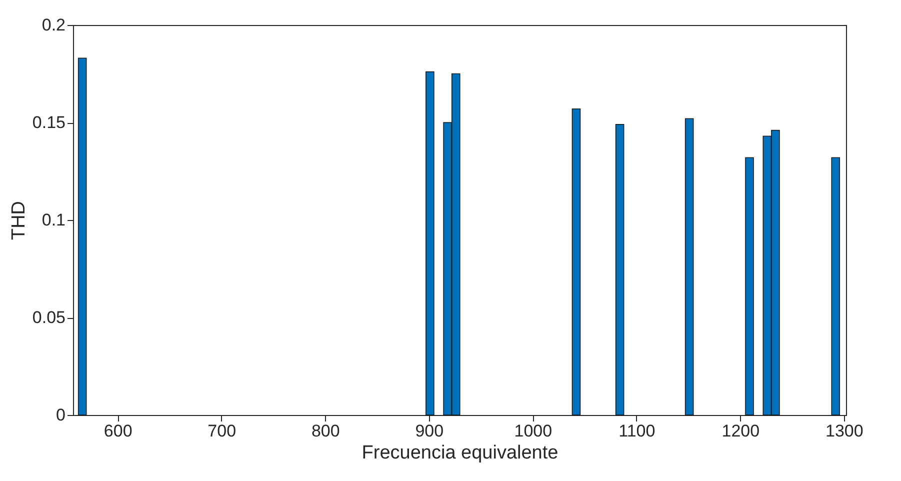 Image resolution: width=901 pixels, height=481 pixels. I want to click on x-tick-label: 1100, so click(637, 431).